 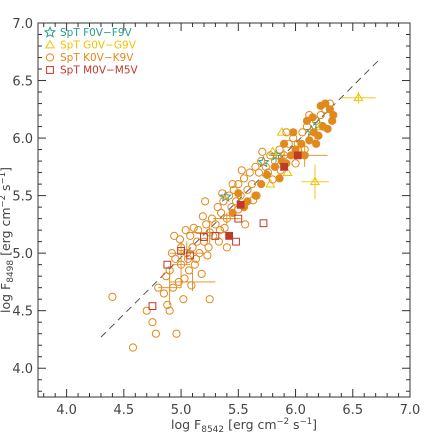 I want to click on y-tick-label: 7.0, so click(x=22, y=24).